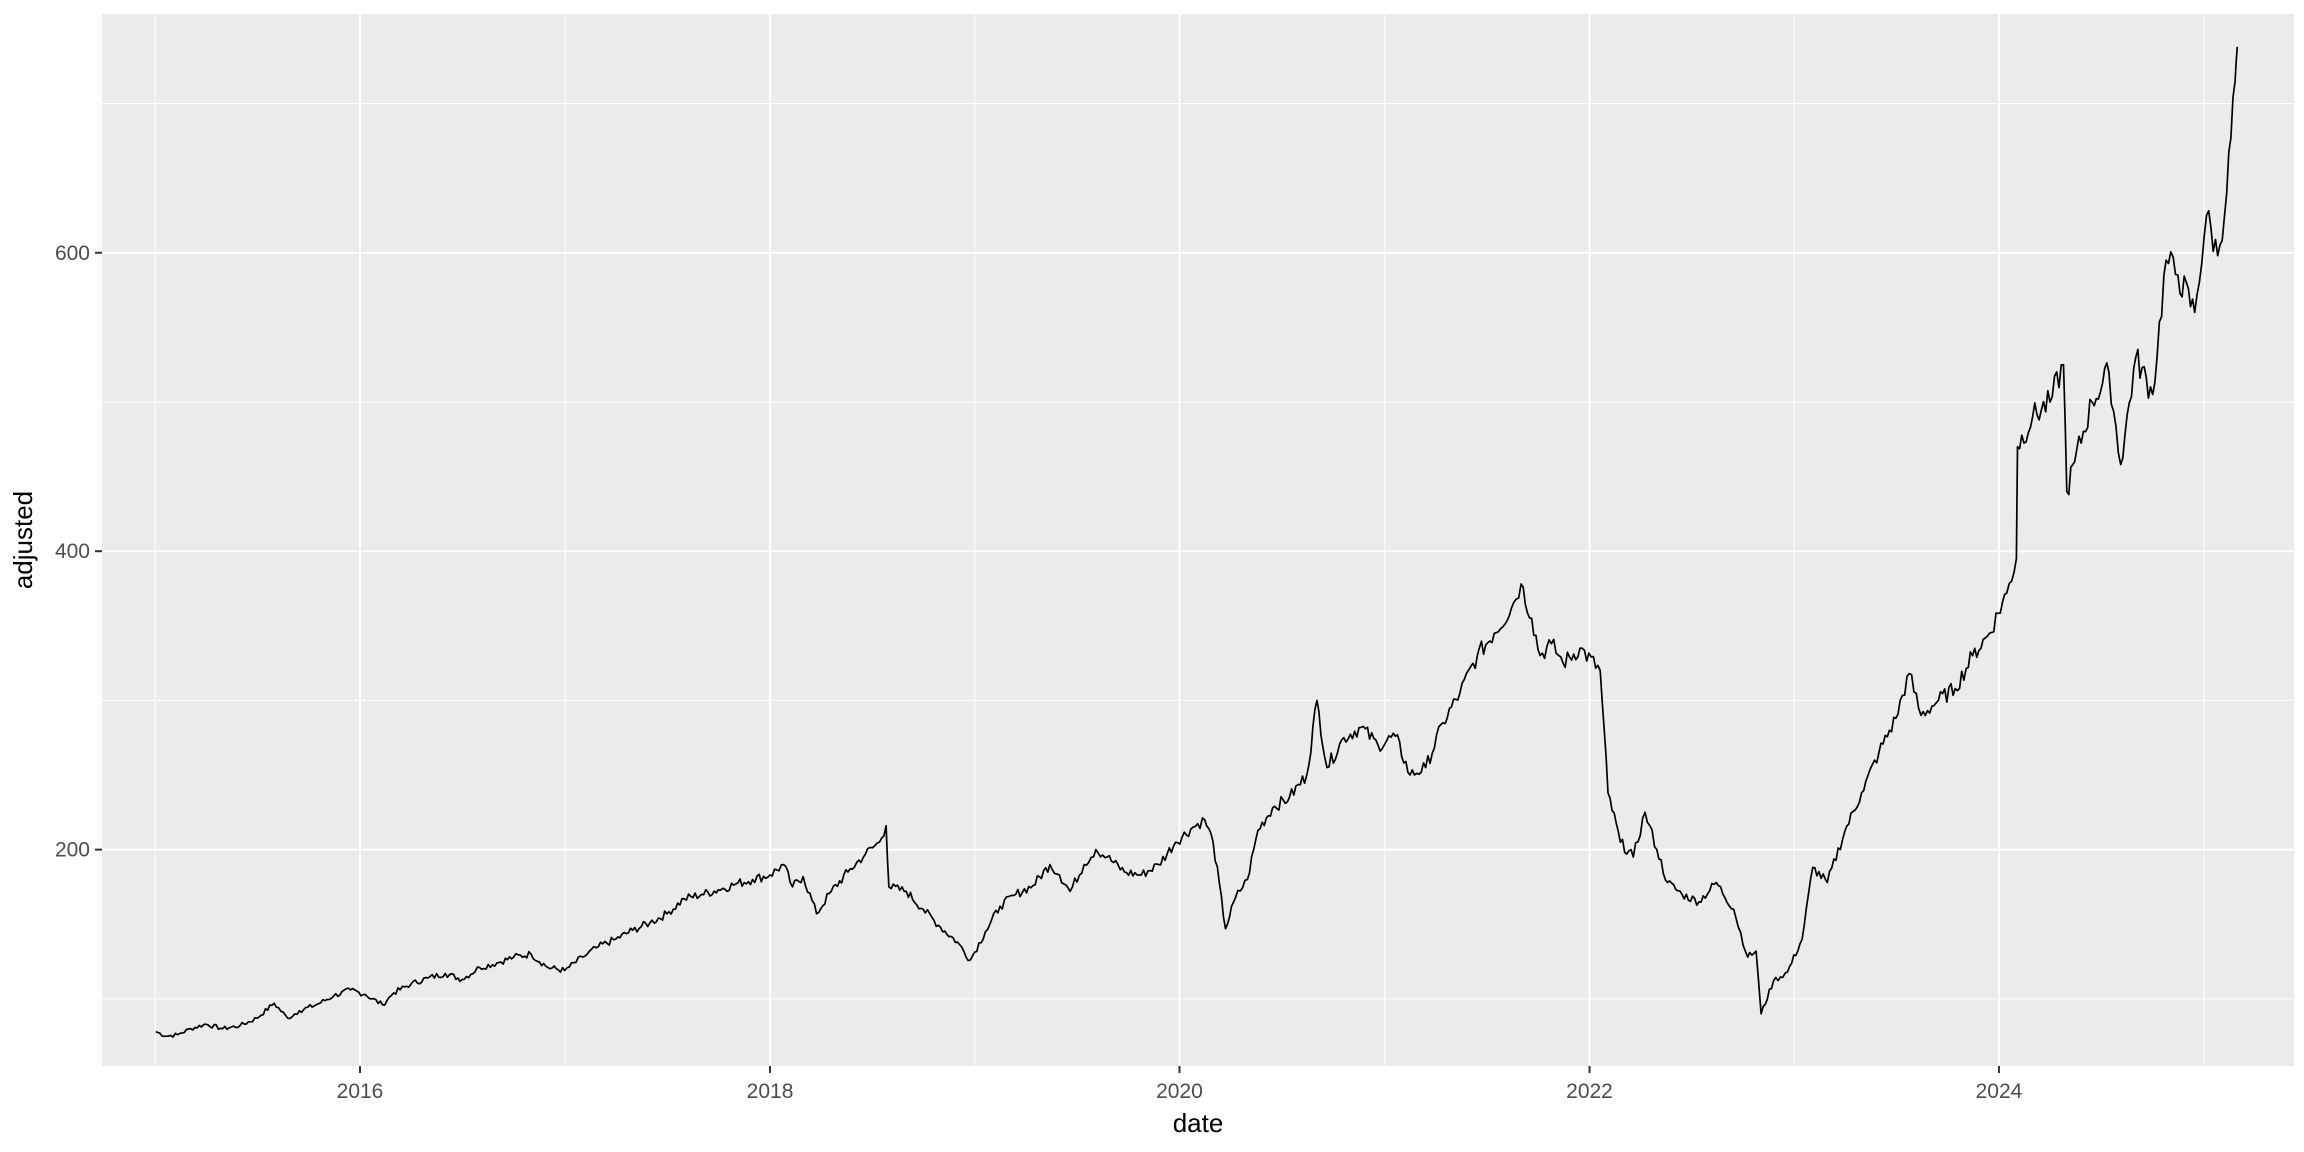 Image resolution: width=2304 pixels, height=1152 pixels. Describe the element at coordinates (72, 253) in the screenshot. I see `y-tick-label: 600` at that location.